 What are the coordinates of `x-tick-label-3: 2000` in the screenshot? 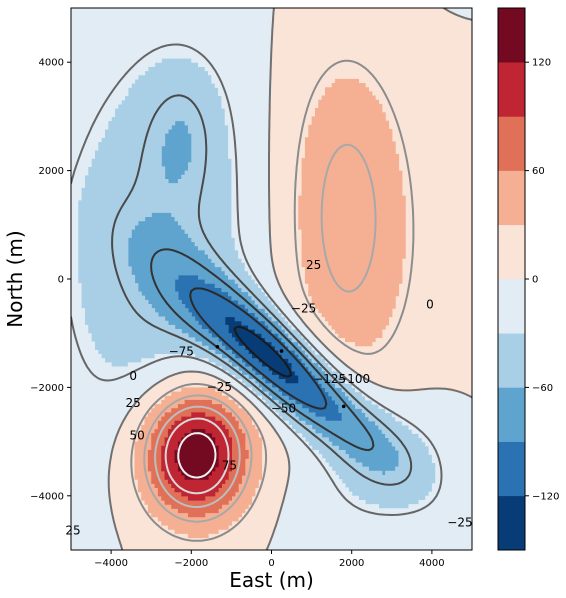 It's located at (351, 563).